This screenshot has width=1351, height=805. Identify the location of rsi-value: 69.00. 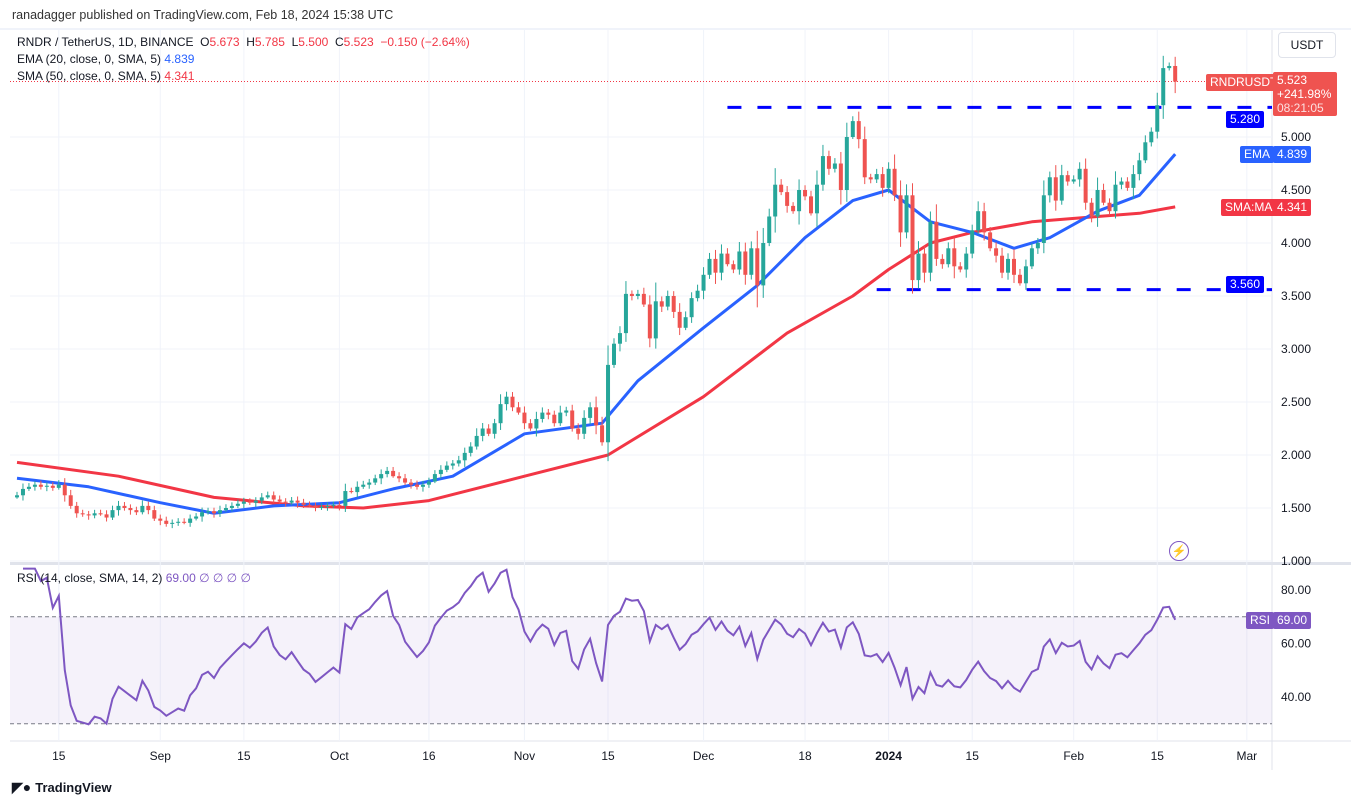
(180, 578).